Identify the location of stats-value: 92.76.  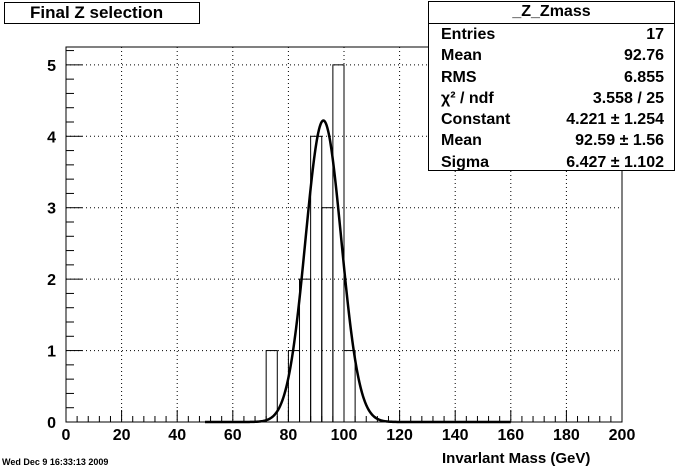
(643, 56).